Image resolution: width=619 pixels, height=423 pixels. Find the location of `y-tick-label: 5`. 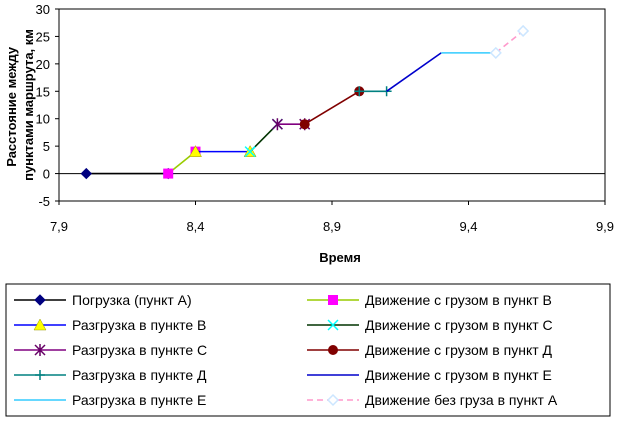

y-tick-label: 5 is located at coordinates (46, 146).